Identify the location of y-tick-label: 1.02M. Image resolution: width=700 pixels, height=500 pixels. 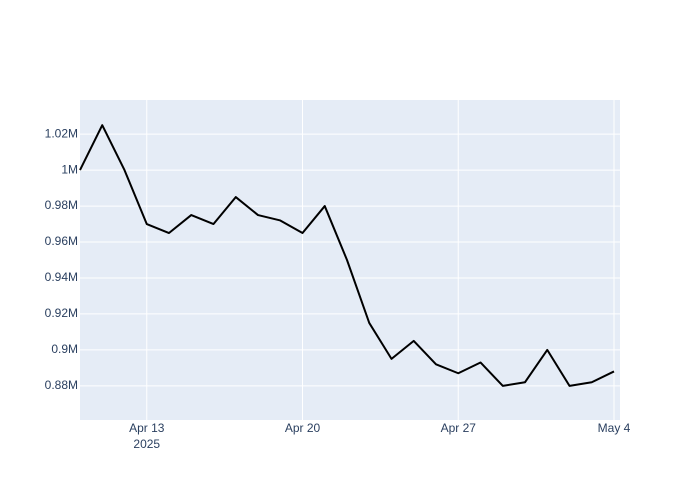
(61, 133).